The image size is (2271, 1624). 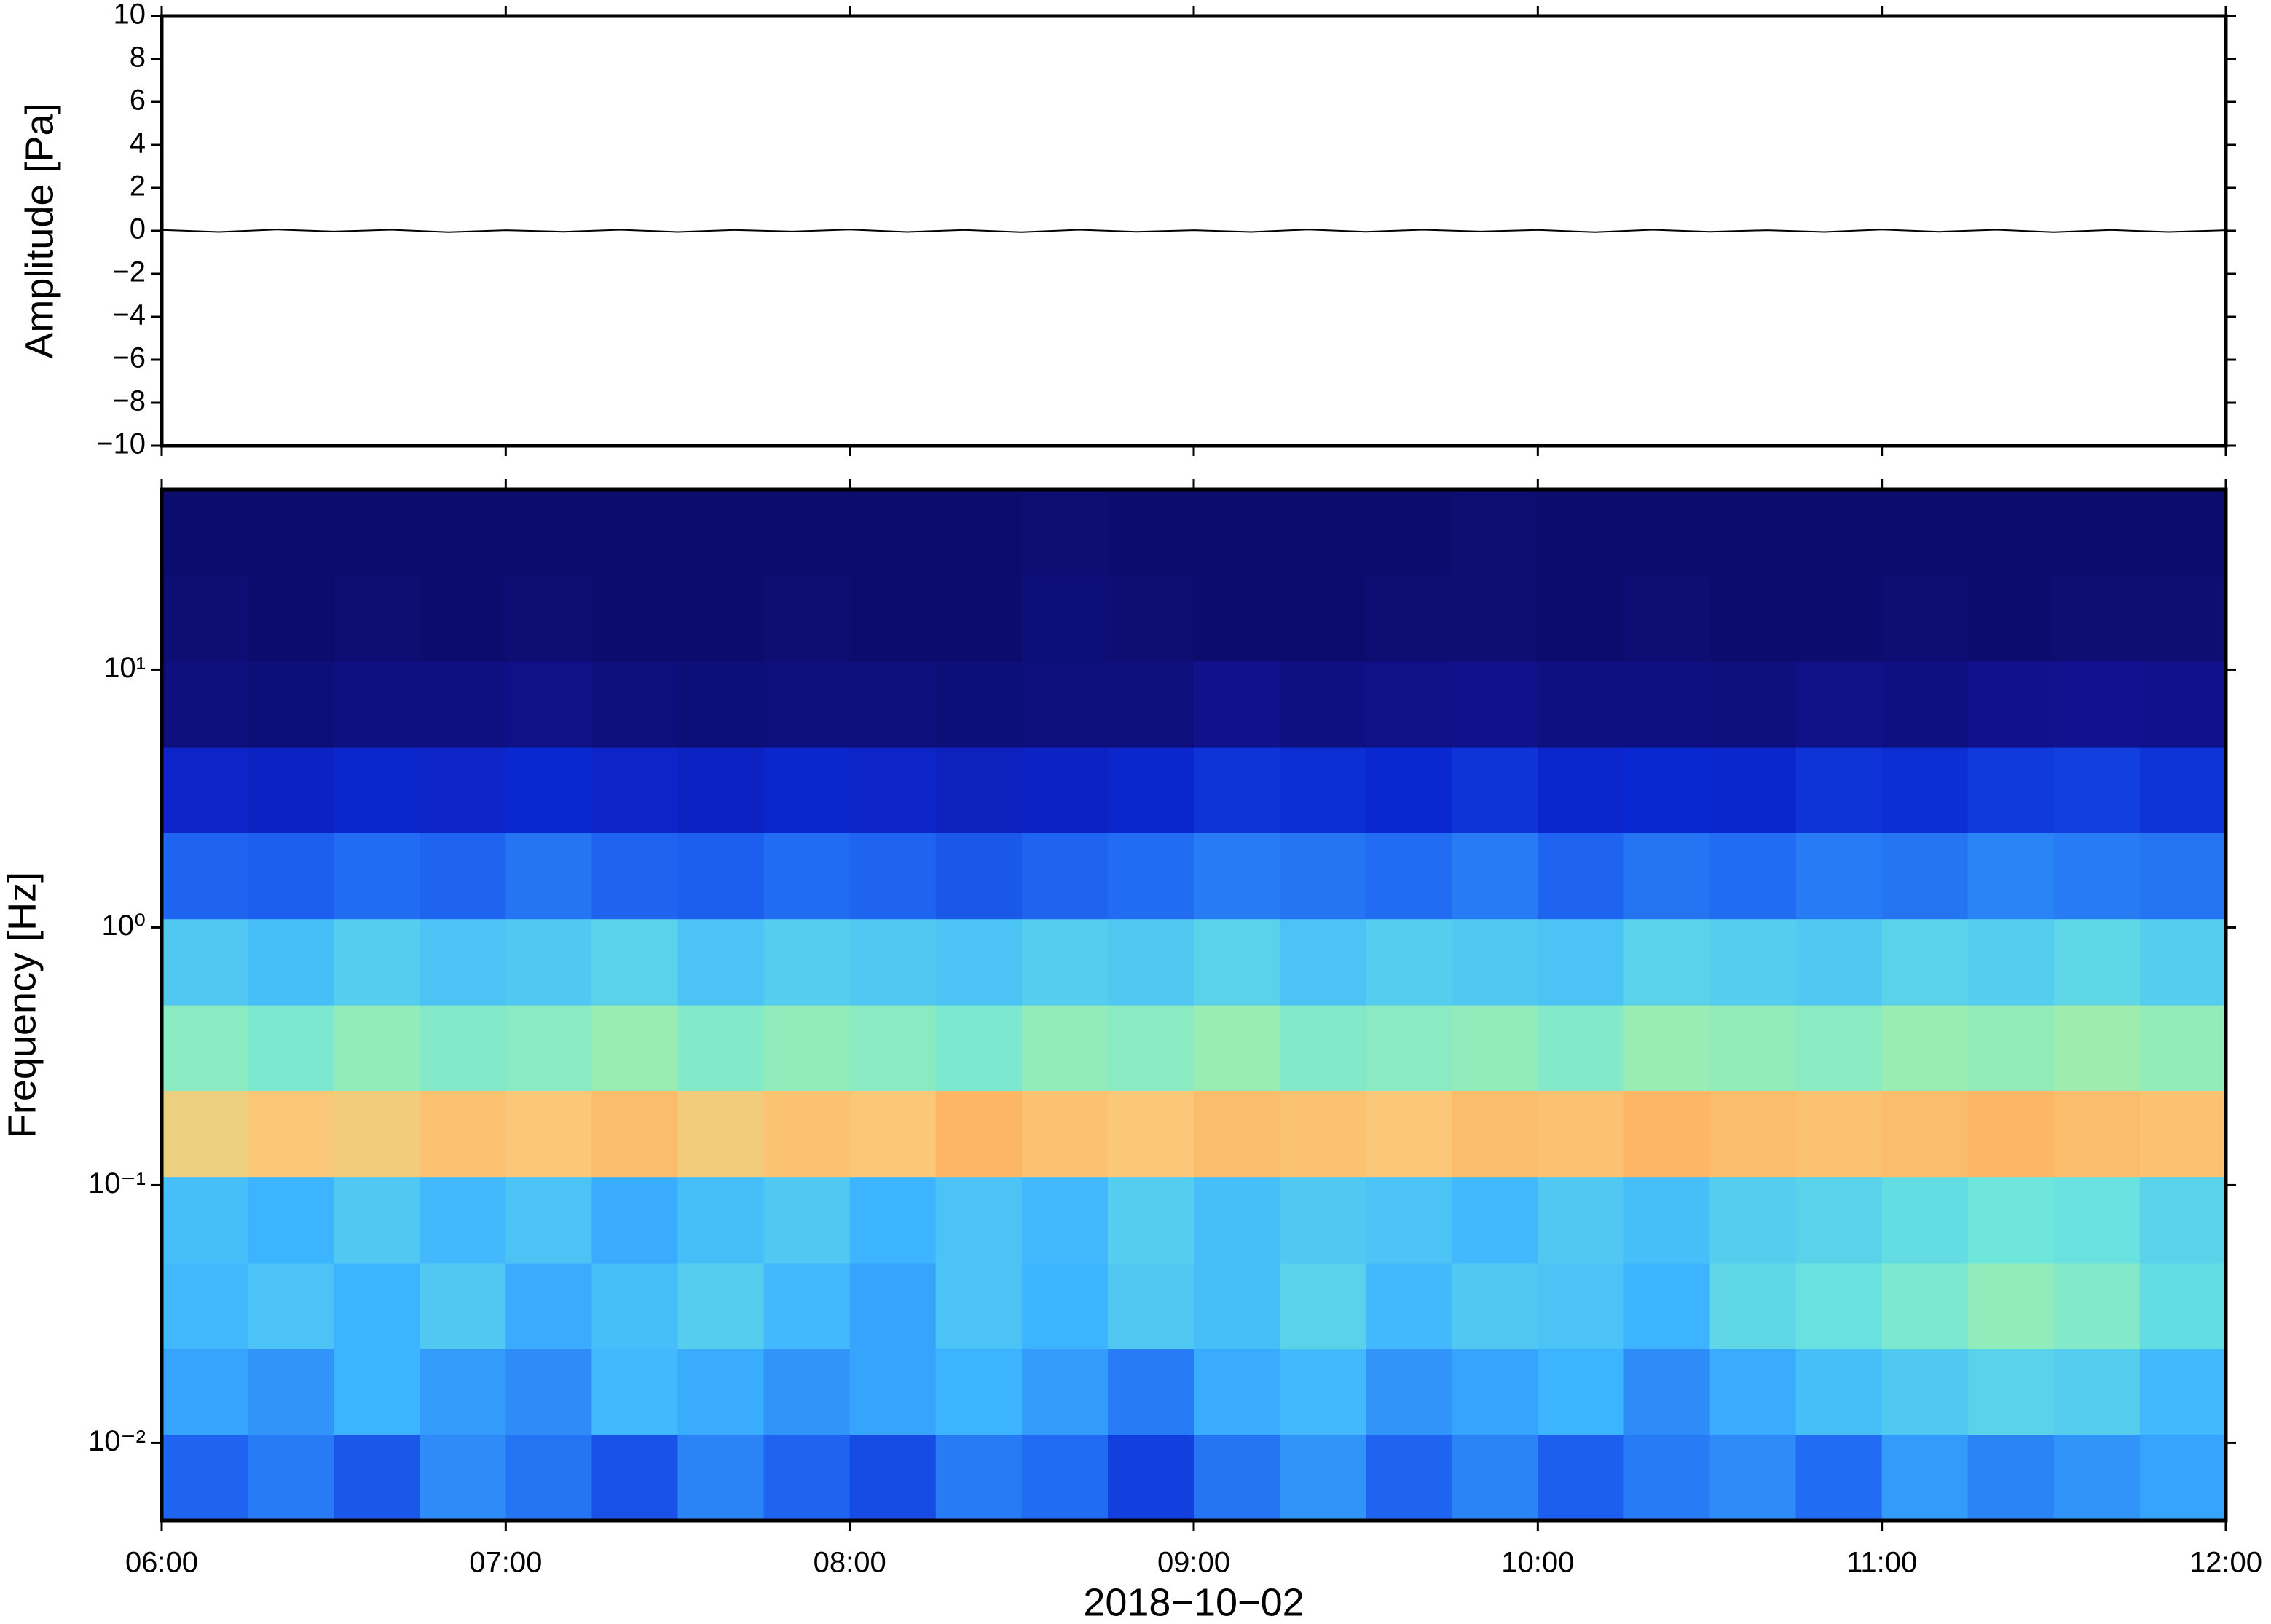 I want to click on y-tick-label: −2, so click(x=129, y=272).